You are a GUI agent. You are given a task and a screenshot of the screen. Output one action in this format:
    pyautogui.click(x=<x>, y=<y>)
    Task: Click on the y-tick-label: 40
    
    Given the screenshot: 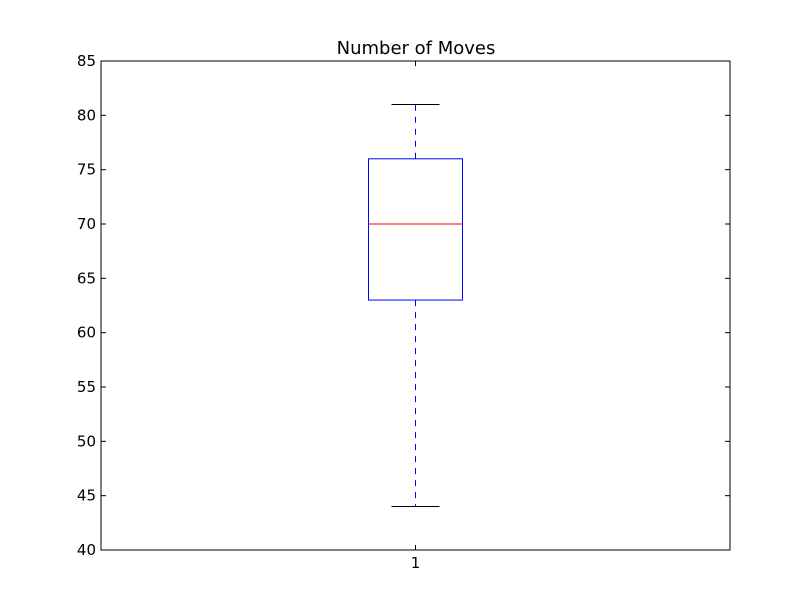 What is the action you would take?
    pyautogui.click(x=86, y=550)
    